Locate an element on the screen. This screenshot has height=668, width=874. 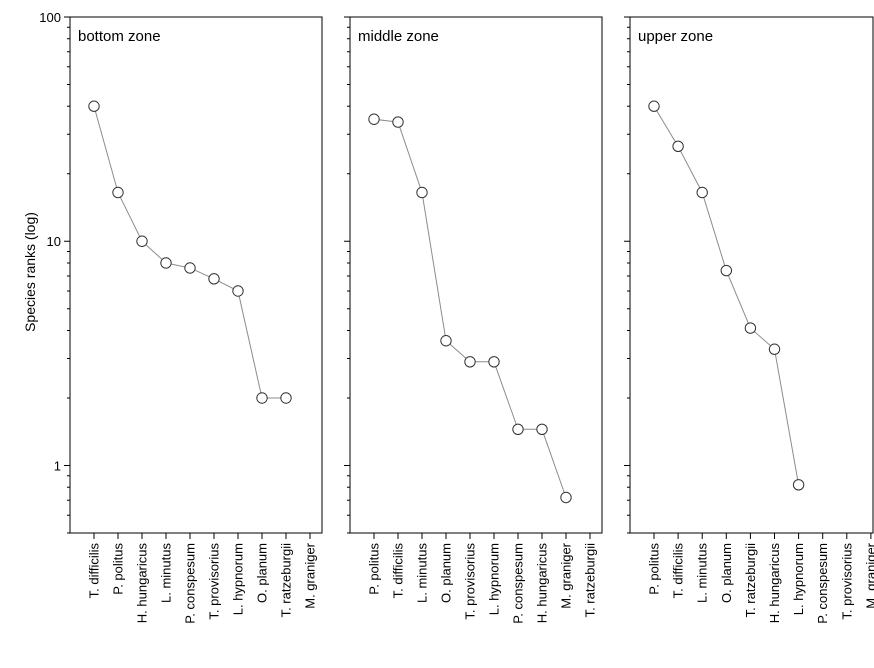
y-tick-label: 1 is located at coordinates (57, 465).